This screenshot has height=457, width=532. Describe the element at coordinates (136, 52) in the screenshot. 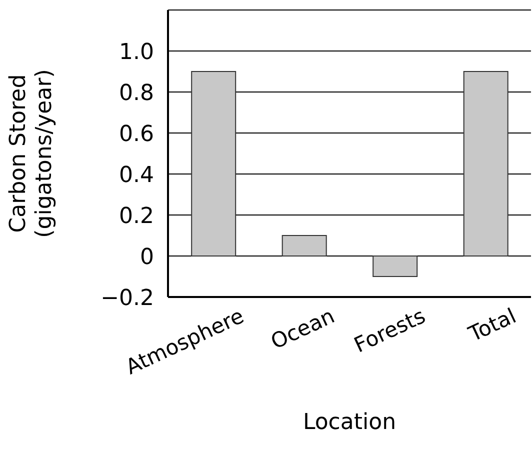

I see `y-tick-label: 1.0` at that location.